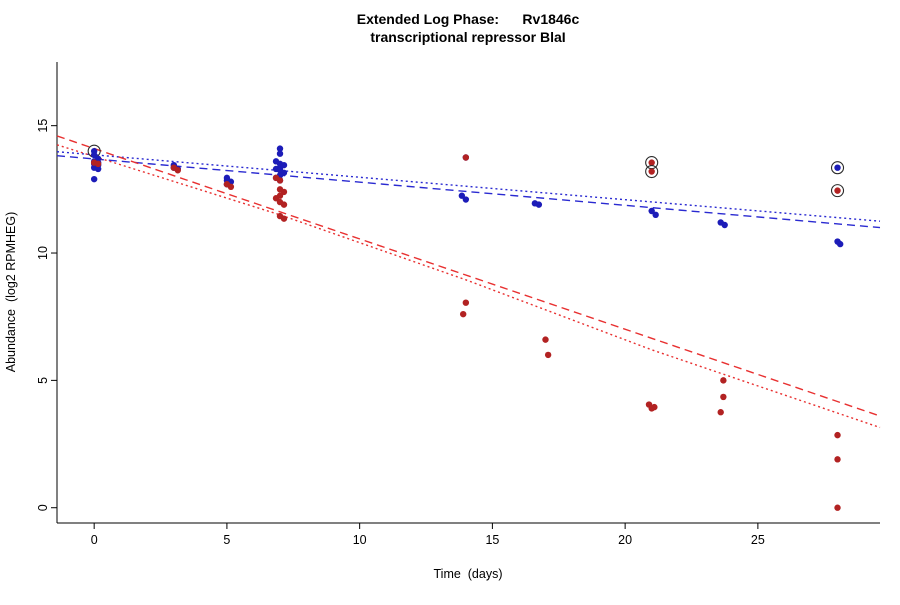 The image size is (900, 605). I want to click on y-tick-label: 10, so click(43, 253).